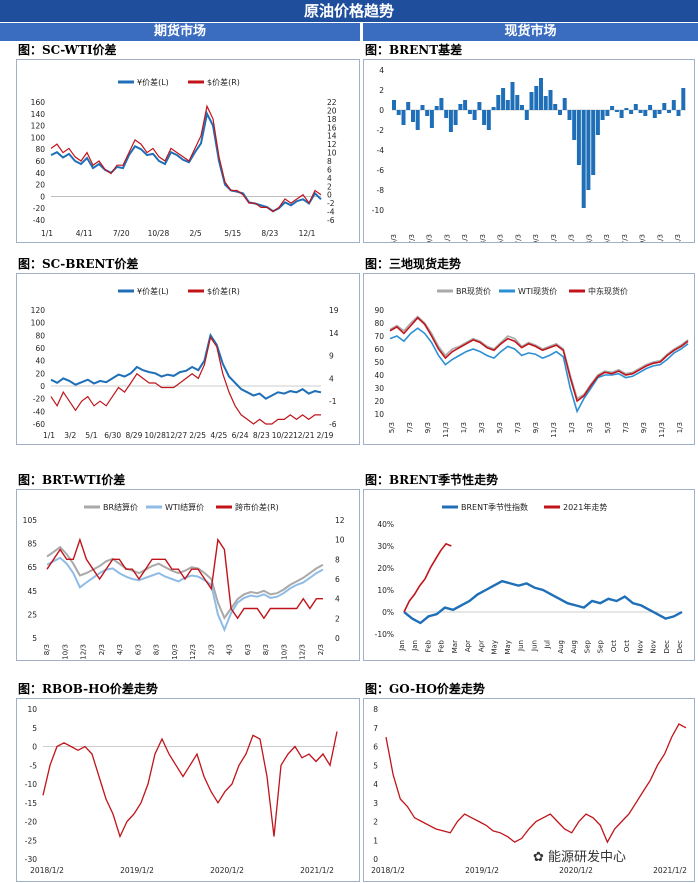 This screenshot has width=698, height=883. I want to click on y-tick-label: 4, so click(375, 784).